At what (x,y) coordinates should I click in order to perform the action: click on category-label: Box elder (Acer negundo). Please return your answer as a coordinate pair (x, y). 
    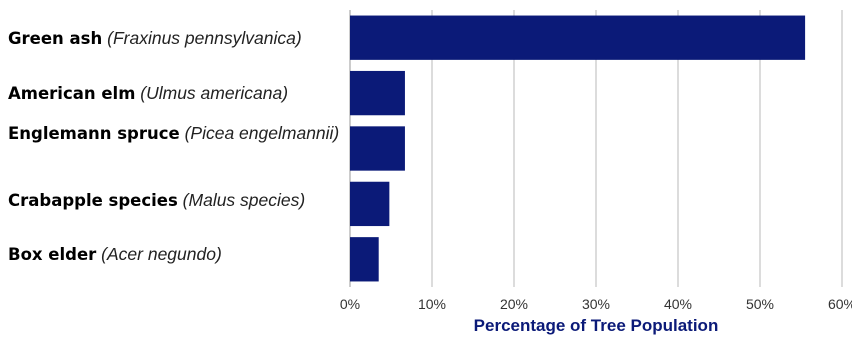
    Looking at the image, I should click on (175, 254).